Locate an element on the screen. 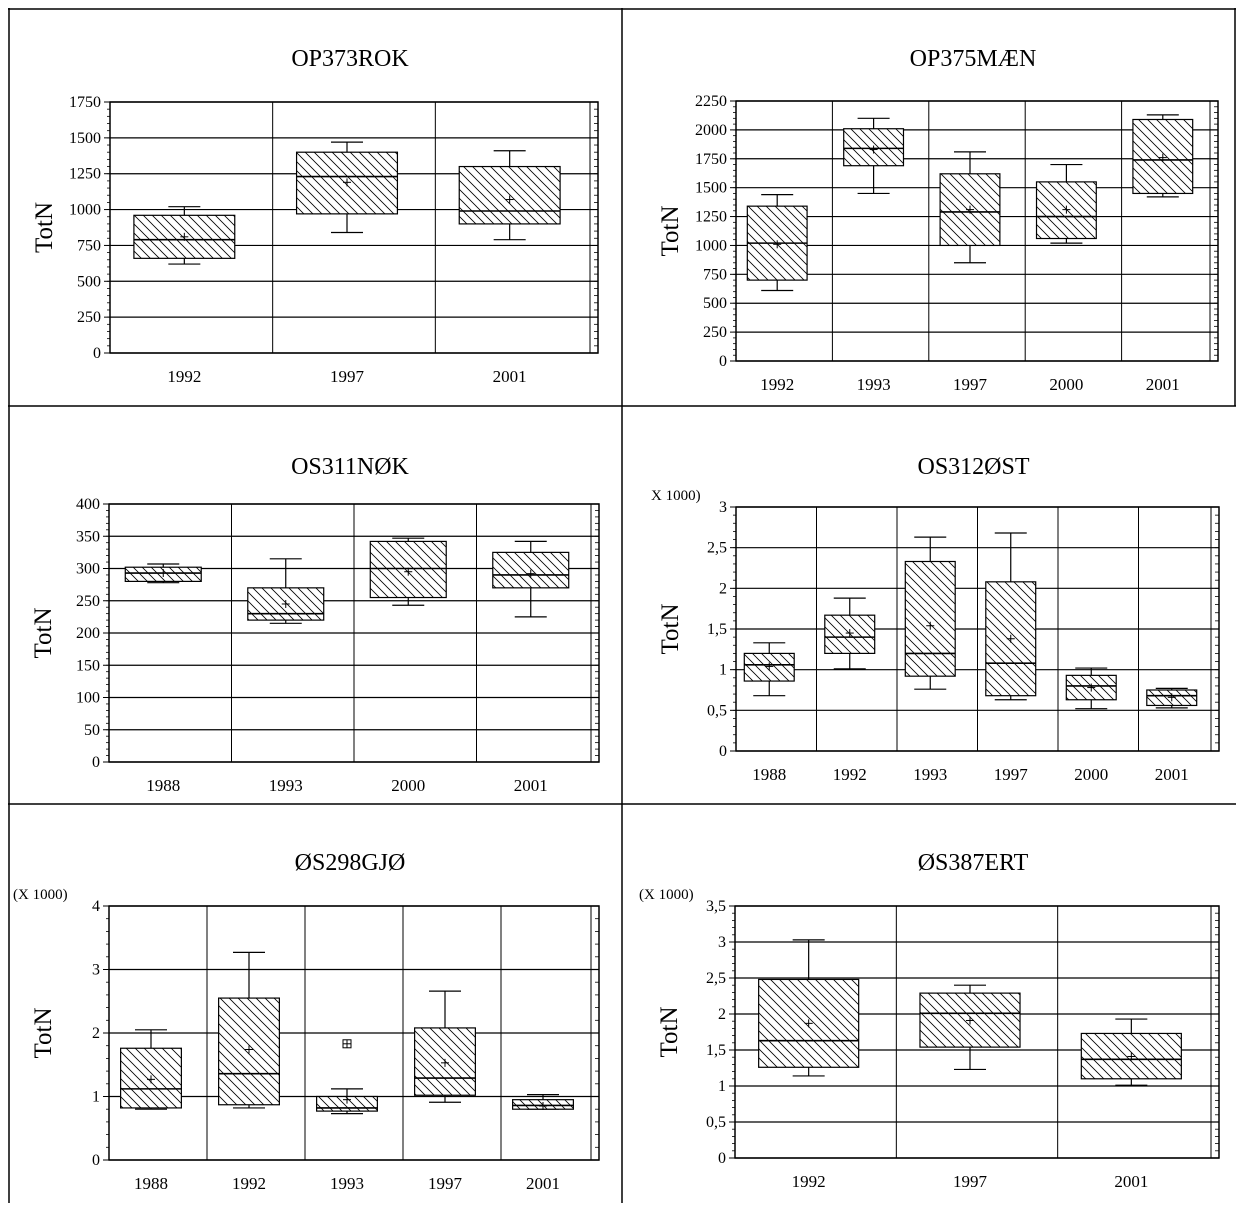 The width and height of the screenshot is (1244, 1209). y-scale-label: (X 1000) is located at coordinates (666, 895).